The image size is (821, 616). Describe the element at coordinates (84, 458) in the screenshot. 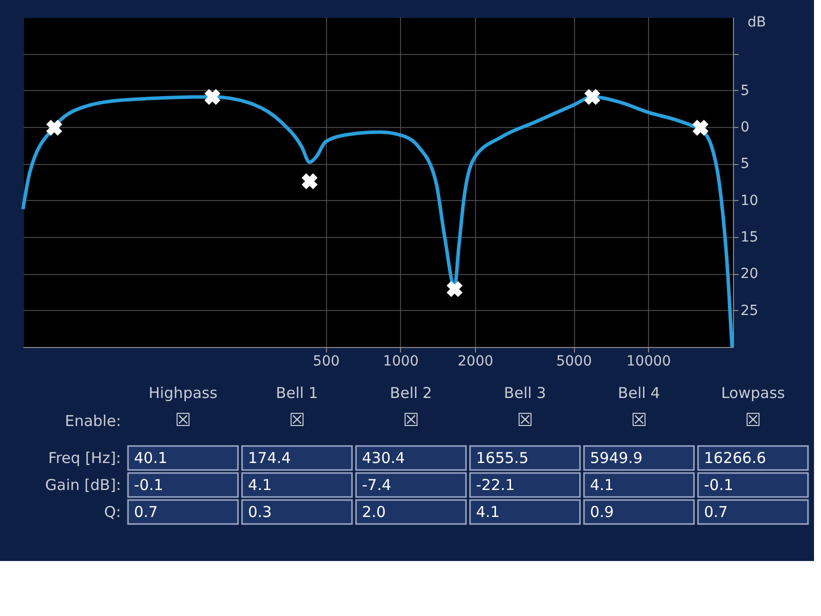

I see `text: Freq [Hz]:` at that location.